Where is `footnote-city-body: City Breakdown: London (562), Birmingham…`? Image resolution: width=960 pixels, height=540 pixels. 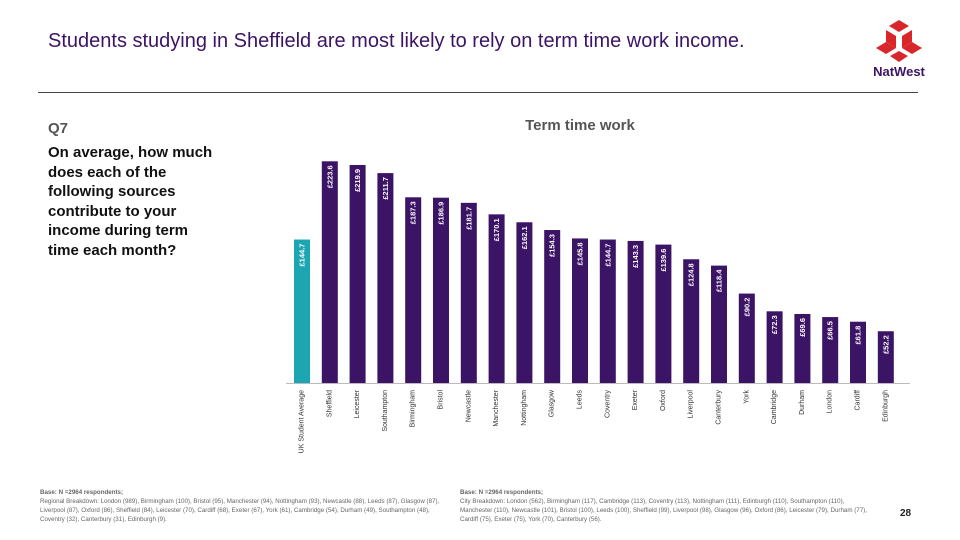 footnote-city-body: City Breakdown: London (562), Birmingham… is located at coordinates (663, 510).